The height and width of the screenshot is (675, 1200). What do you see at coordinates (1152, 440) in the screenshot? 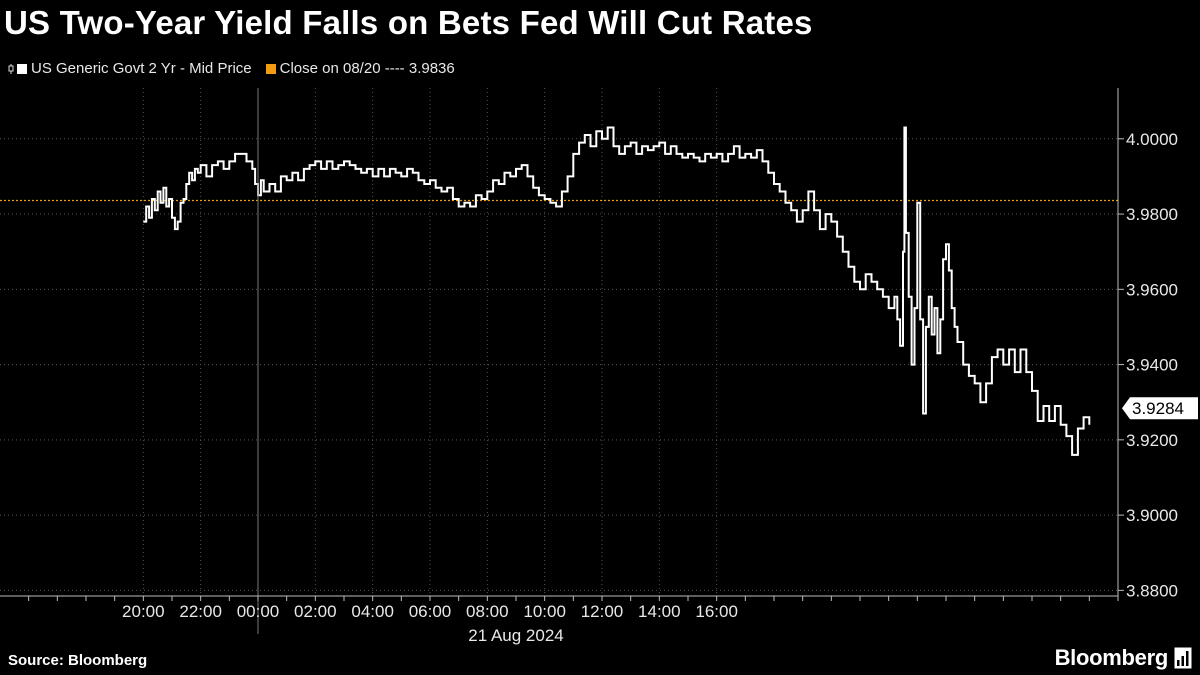
I see `y-tick-label: 3.9200` at bounding box center [1152, 440].